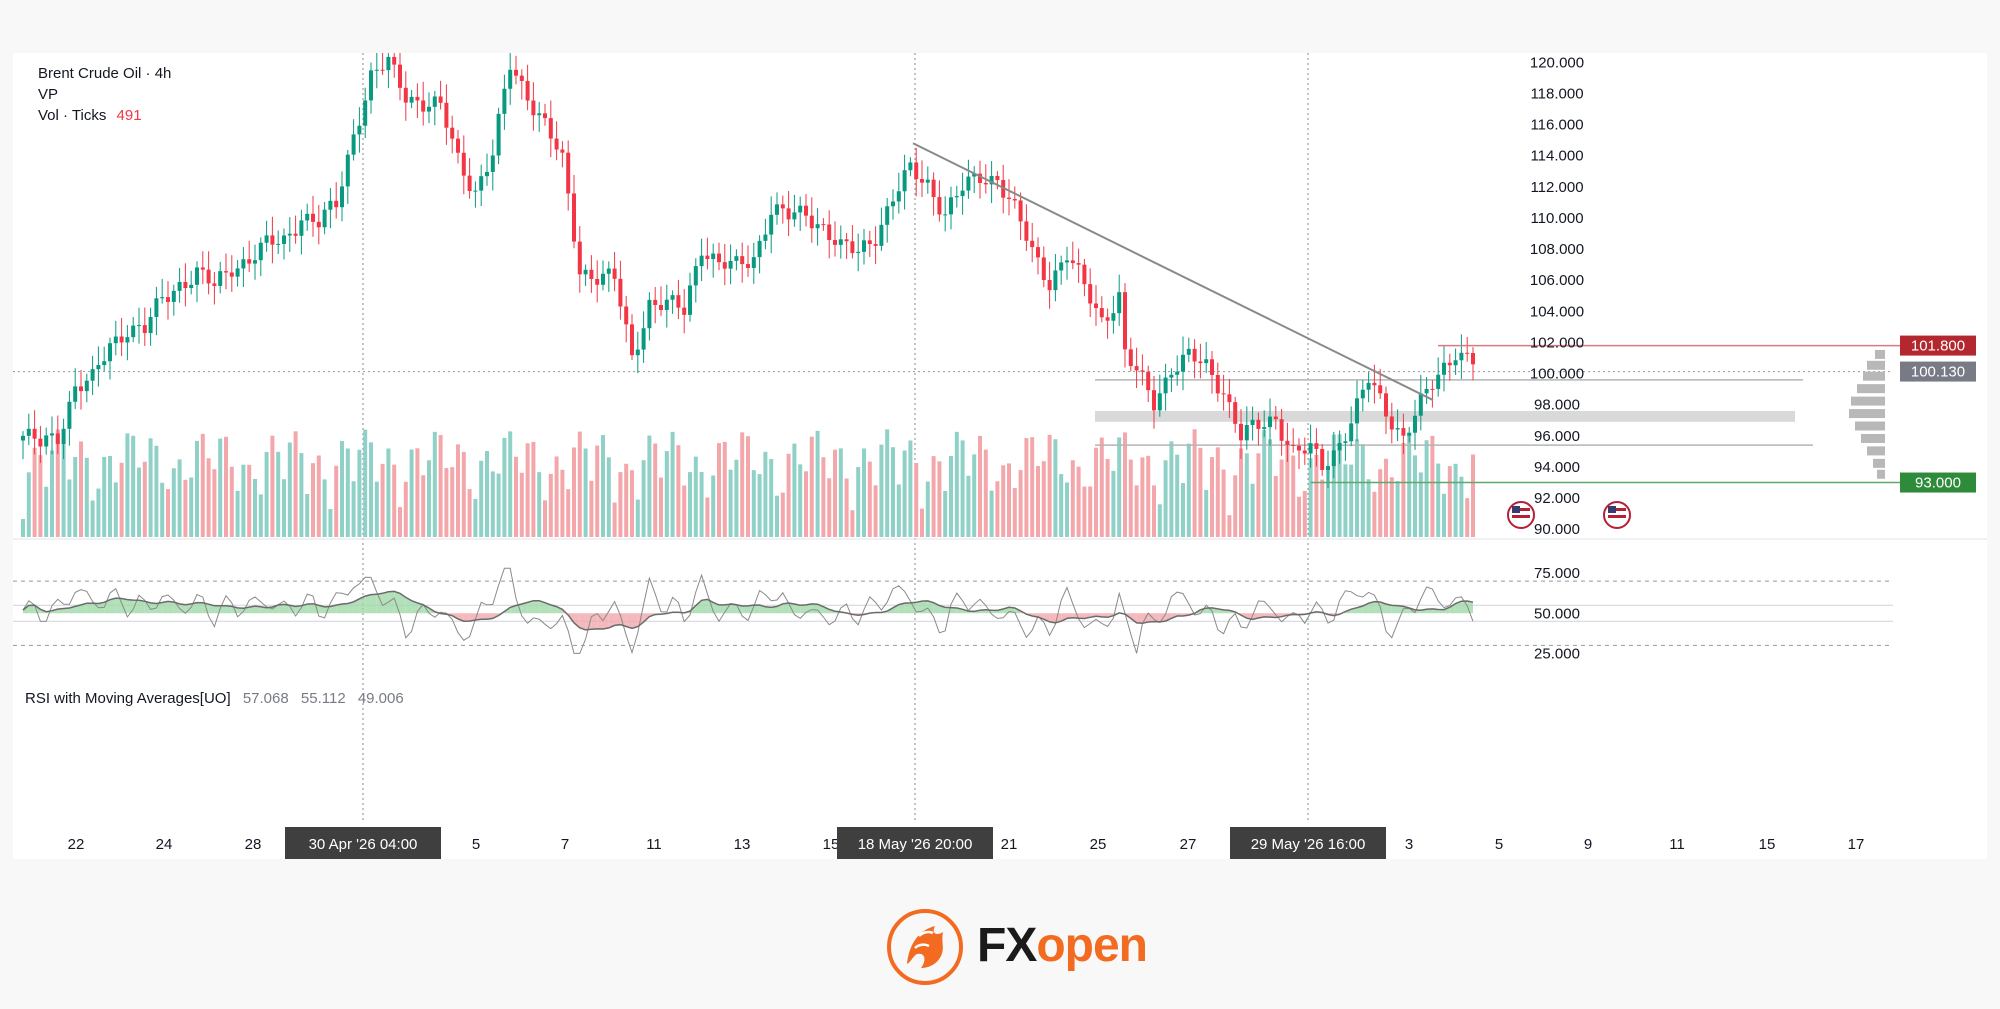 Image resolution: width=2000 pixels, height=1009 pixels. Describe the element at coordinates (565, 844) in the screenshot. I see `x-tick-label: 7` at that location.